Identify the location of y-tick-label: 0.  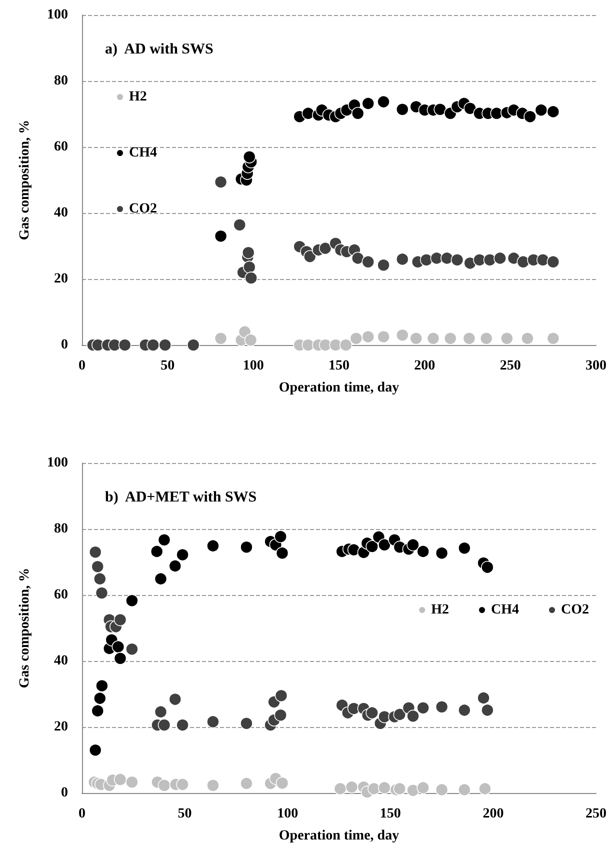
(64, 793).